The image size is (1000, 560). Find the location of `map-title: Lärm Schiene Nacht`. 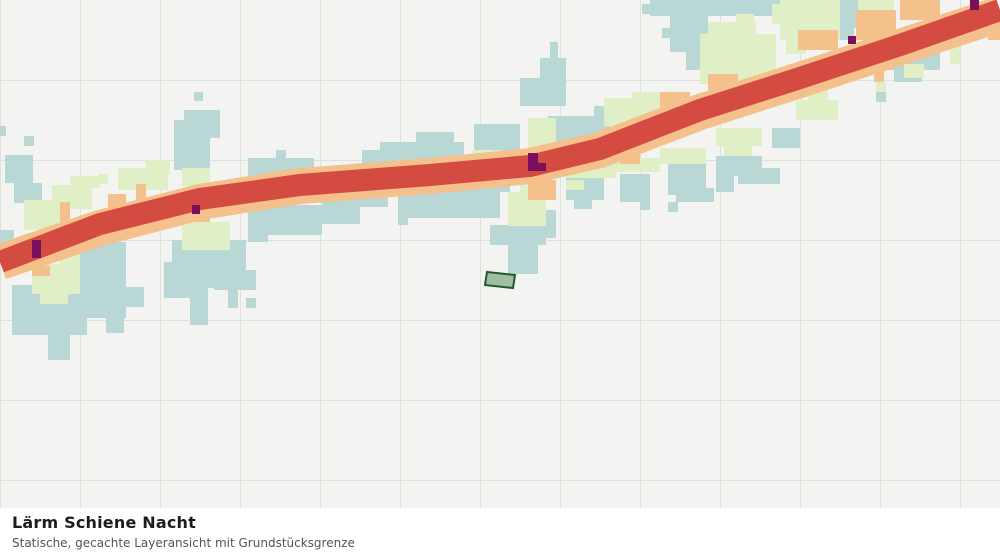

map-title: Lärm Schiene Nacht is located at coordinates (104, 522).